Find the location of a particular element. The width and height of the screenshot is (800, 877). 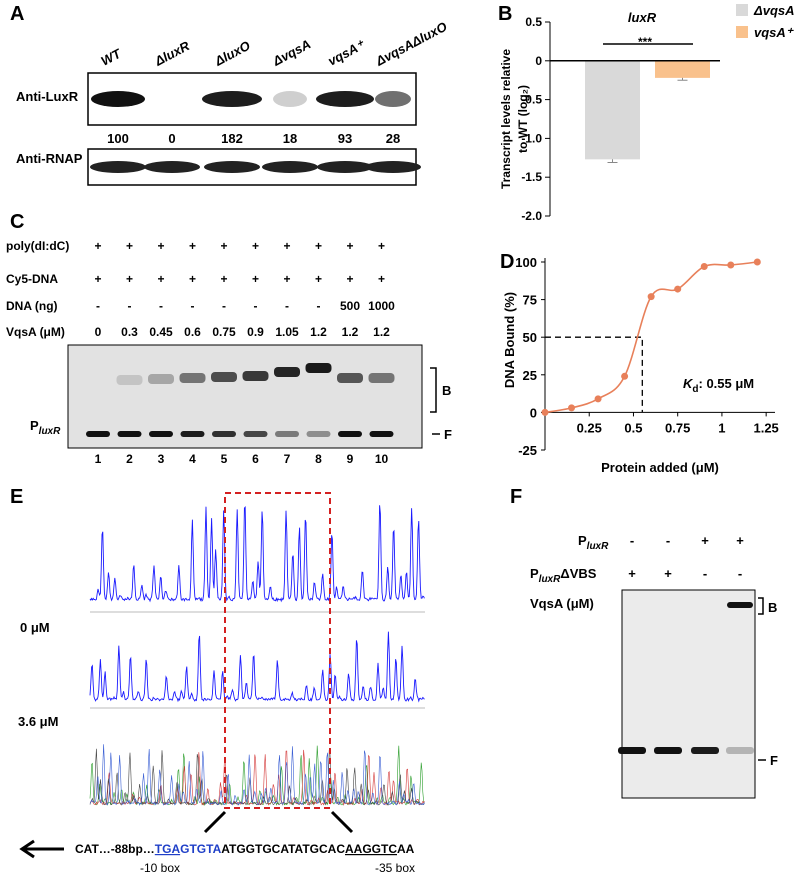

gel is located at coordinates (688, 694).